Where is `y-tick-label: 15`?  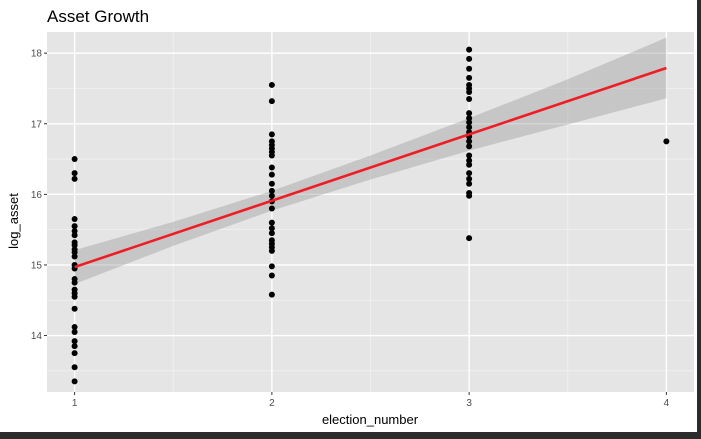 y-tick-label: 15 is located at coordinates (37, 265).